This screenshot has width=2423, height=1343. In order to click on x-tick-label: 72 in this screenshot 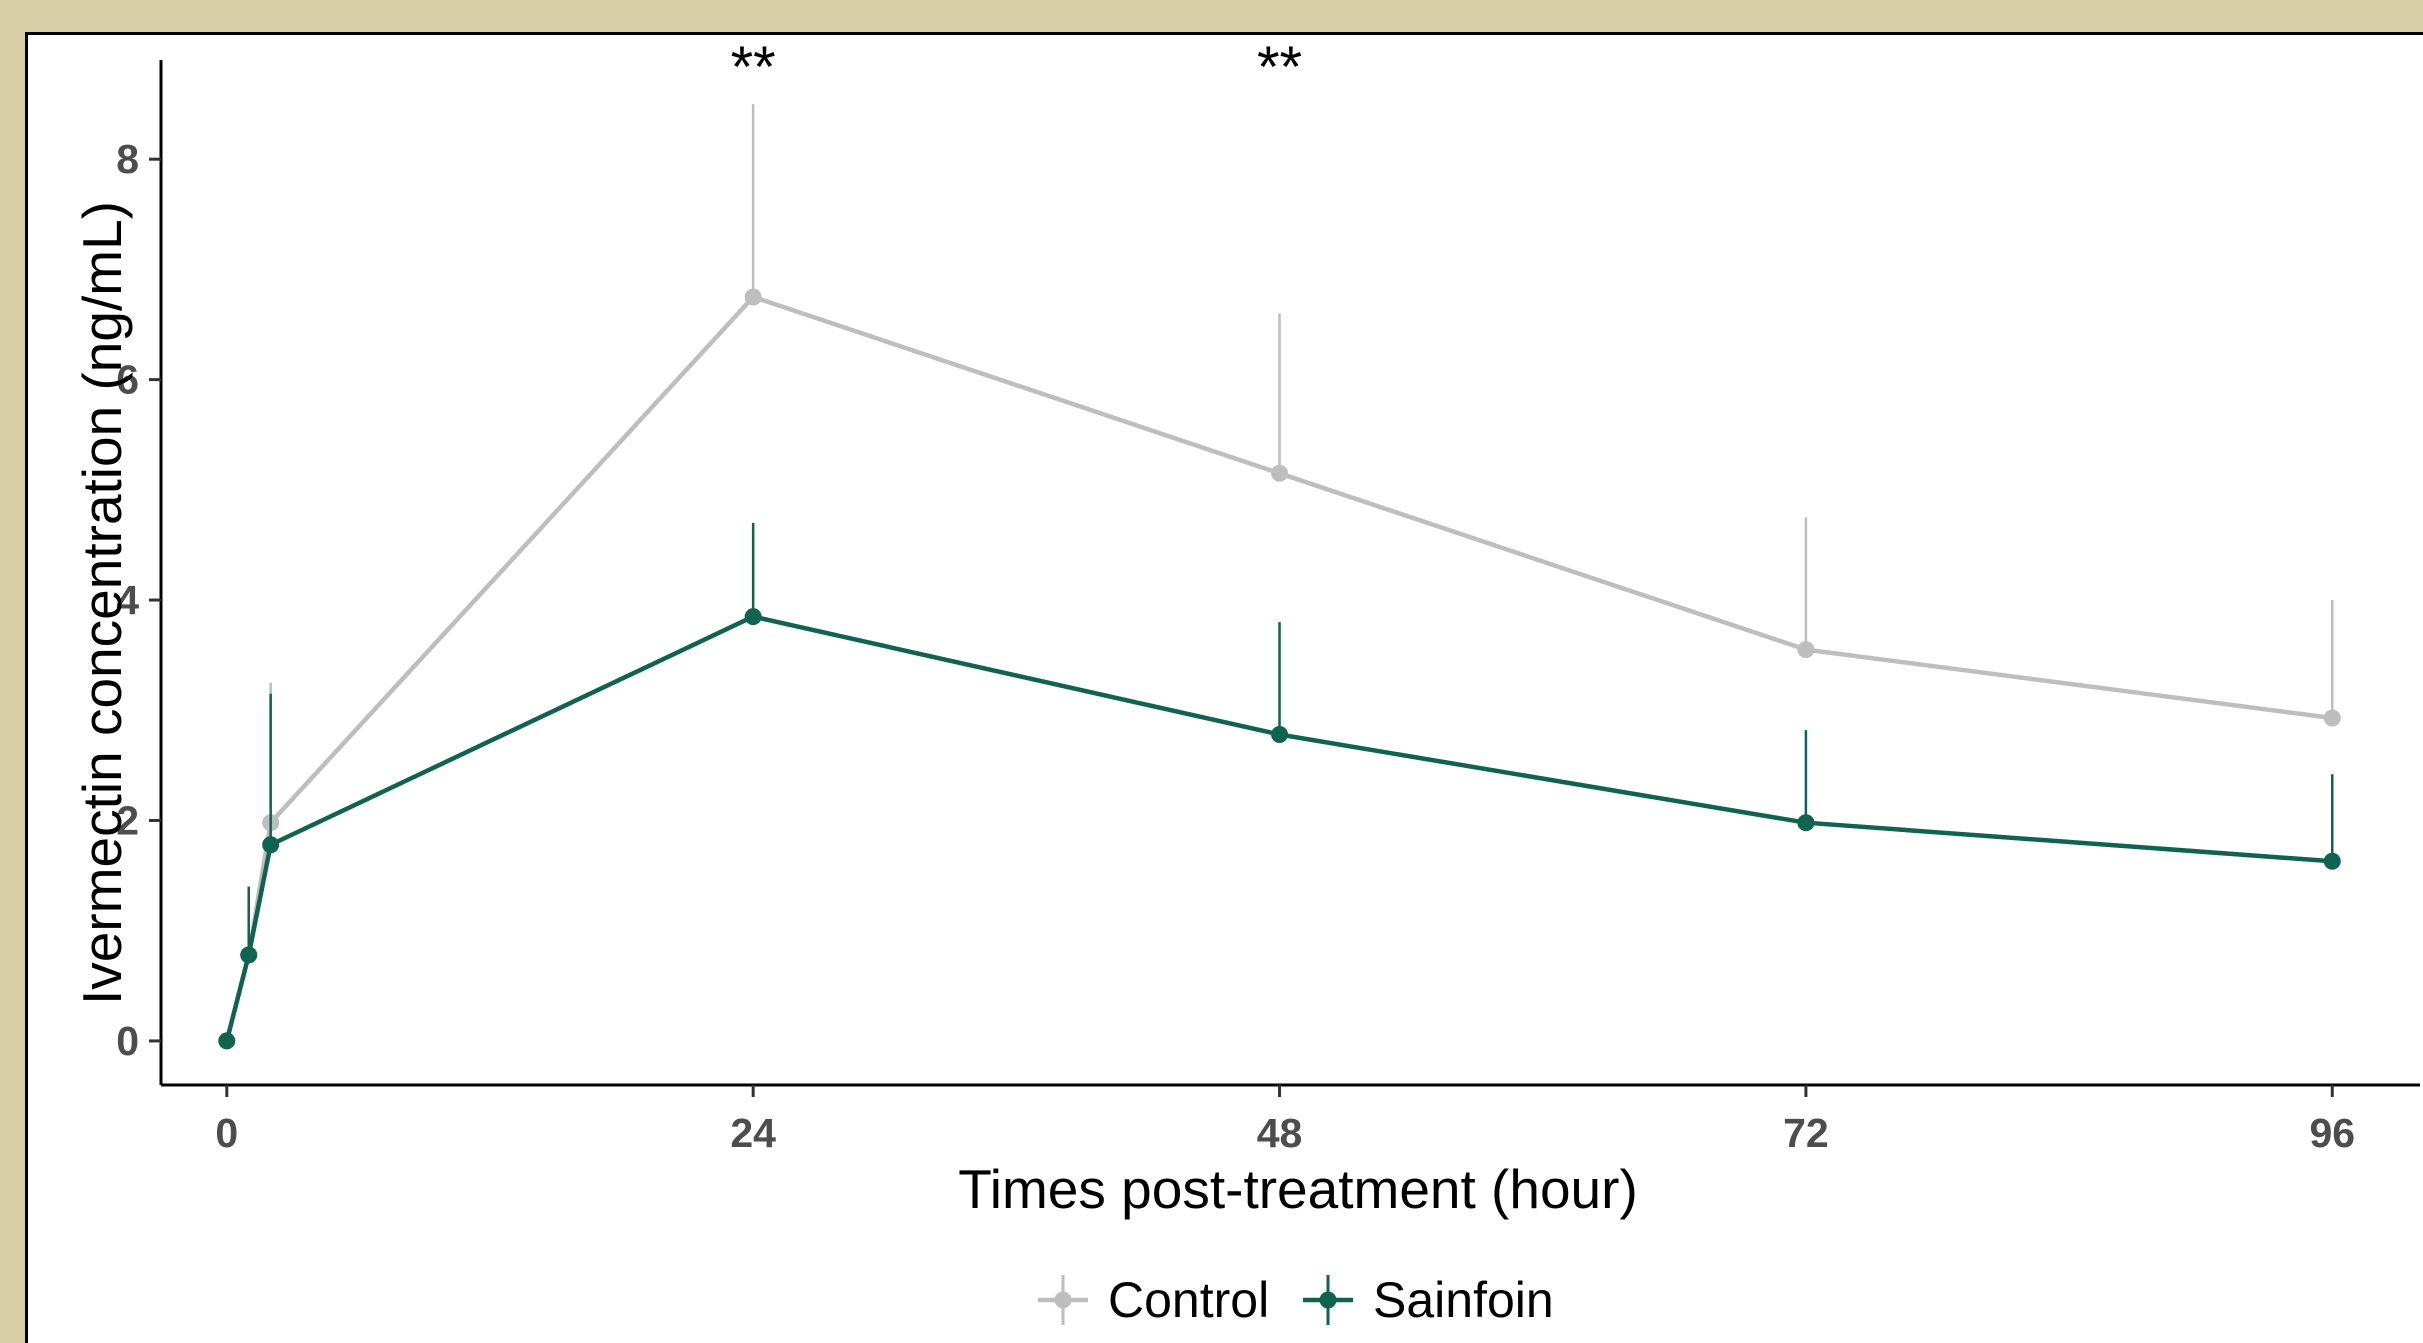, I will do `click(1806, 1133)`.